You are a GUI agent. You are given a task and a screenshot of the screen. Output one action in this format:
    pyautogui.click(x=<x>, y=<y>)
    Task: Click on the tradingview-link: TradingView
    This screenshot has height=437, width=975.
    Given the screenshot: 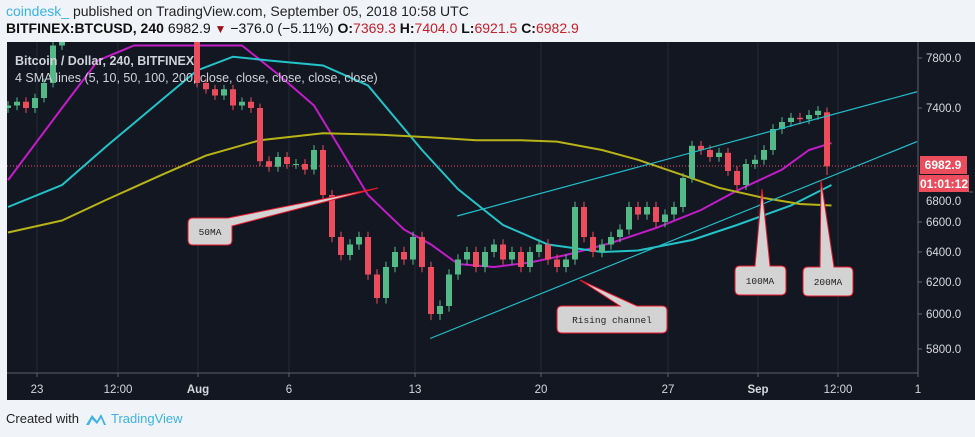 What is the action you would take?
    pyautogui.click(x=134, y=418)
    